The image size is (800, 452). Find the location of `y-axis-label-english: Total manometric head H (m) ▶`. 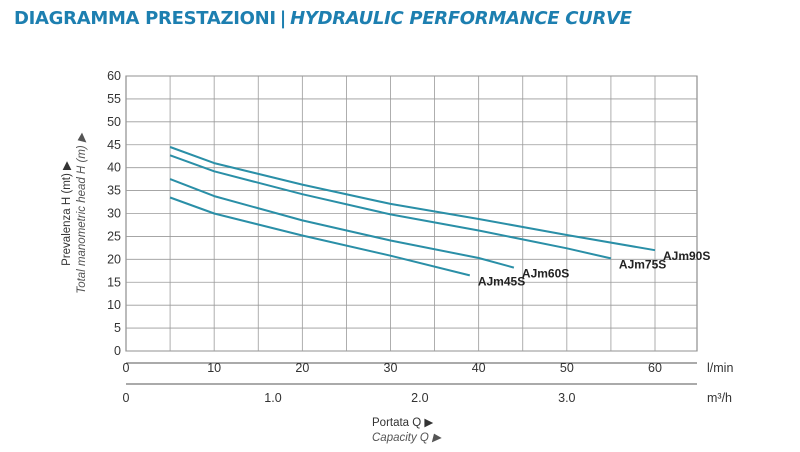

y-axis-label-english: Total manometric head H (m) ▶ is located at coordinates (82, 213).